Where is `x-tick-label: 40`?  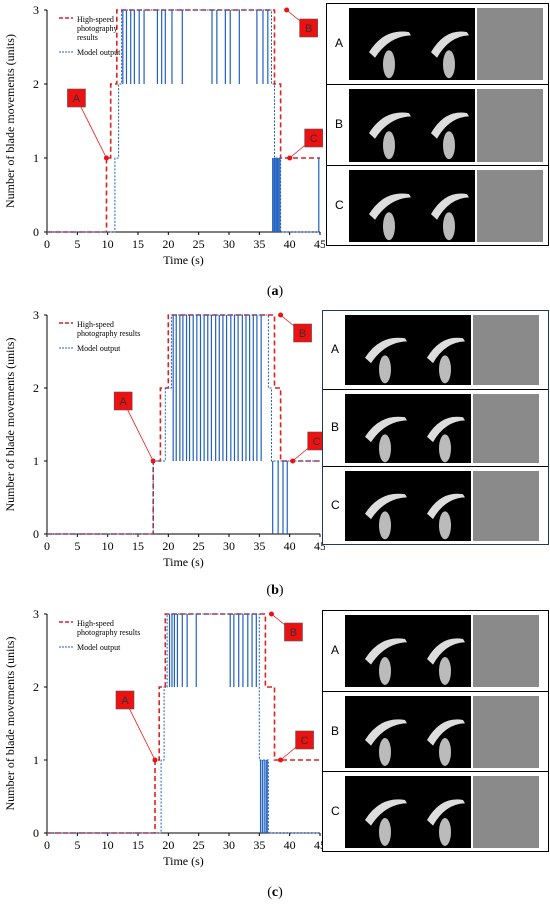 x-tick-label: 40 is located at coordinates (290, 845).